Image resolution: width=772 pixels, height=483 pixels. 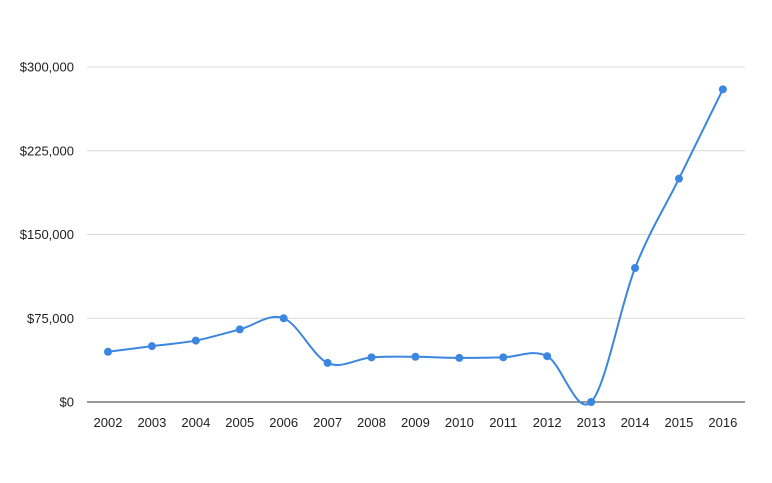 I want to click on data-point-2009, so click(x=415, y=356).